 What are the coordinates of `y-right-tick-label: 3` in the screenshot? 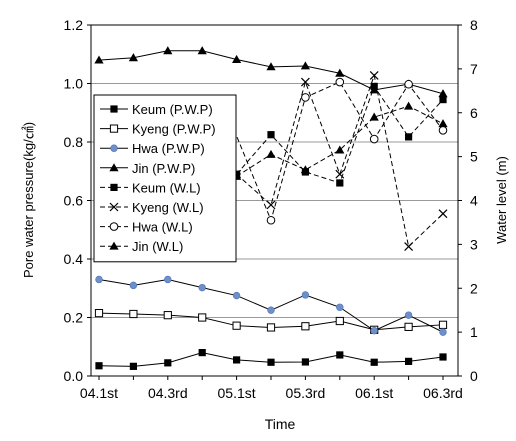 It's located at (474, 244).